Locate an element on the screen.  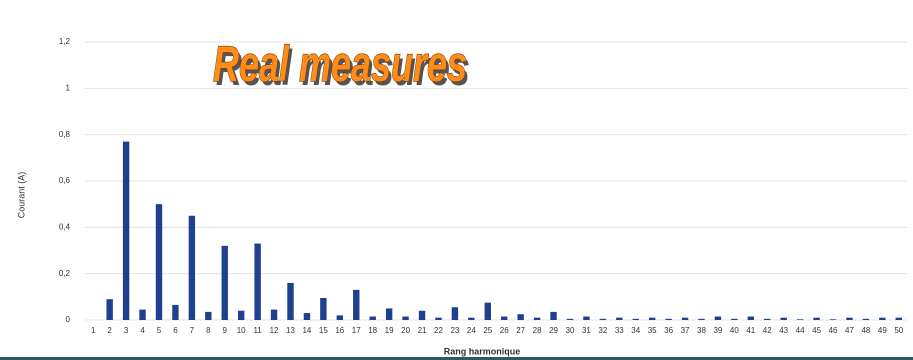
x-tick-label: 12 is located at coordinates (274, 330).